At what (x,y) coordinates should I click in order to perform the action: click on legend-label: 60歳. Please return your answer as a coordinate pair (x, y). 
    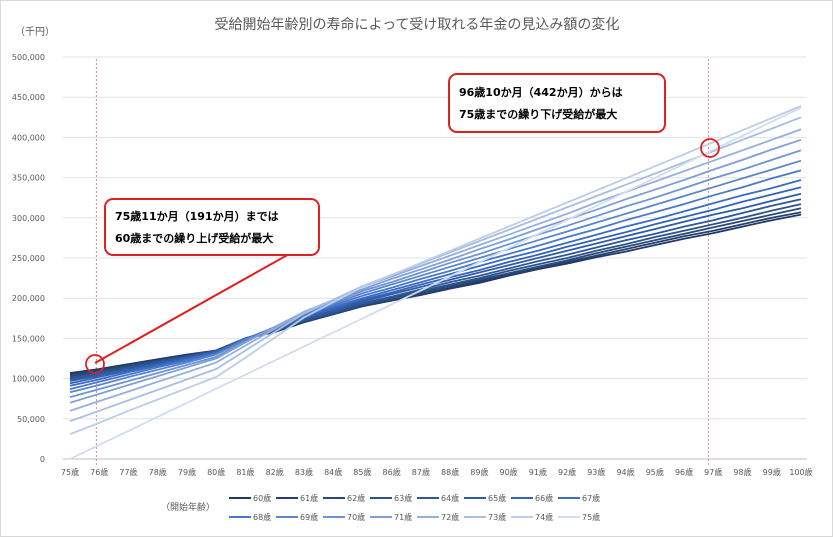
    Looking at the image, I should click on (262, 498).